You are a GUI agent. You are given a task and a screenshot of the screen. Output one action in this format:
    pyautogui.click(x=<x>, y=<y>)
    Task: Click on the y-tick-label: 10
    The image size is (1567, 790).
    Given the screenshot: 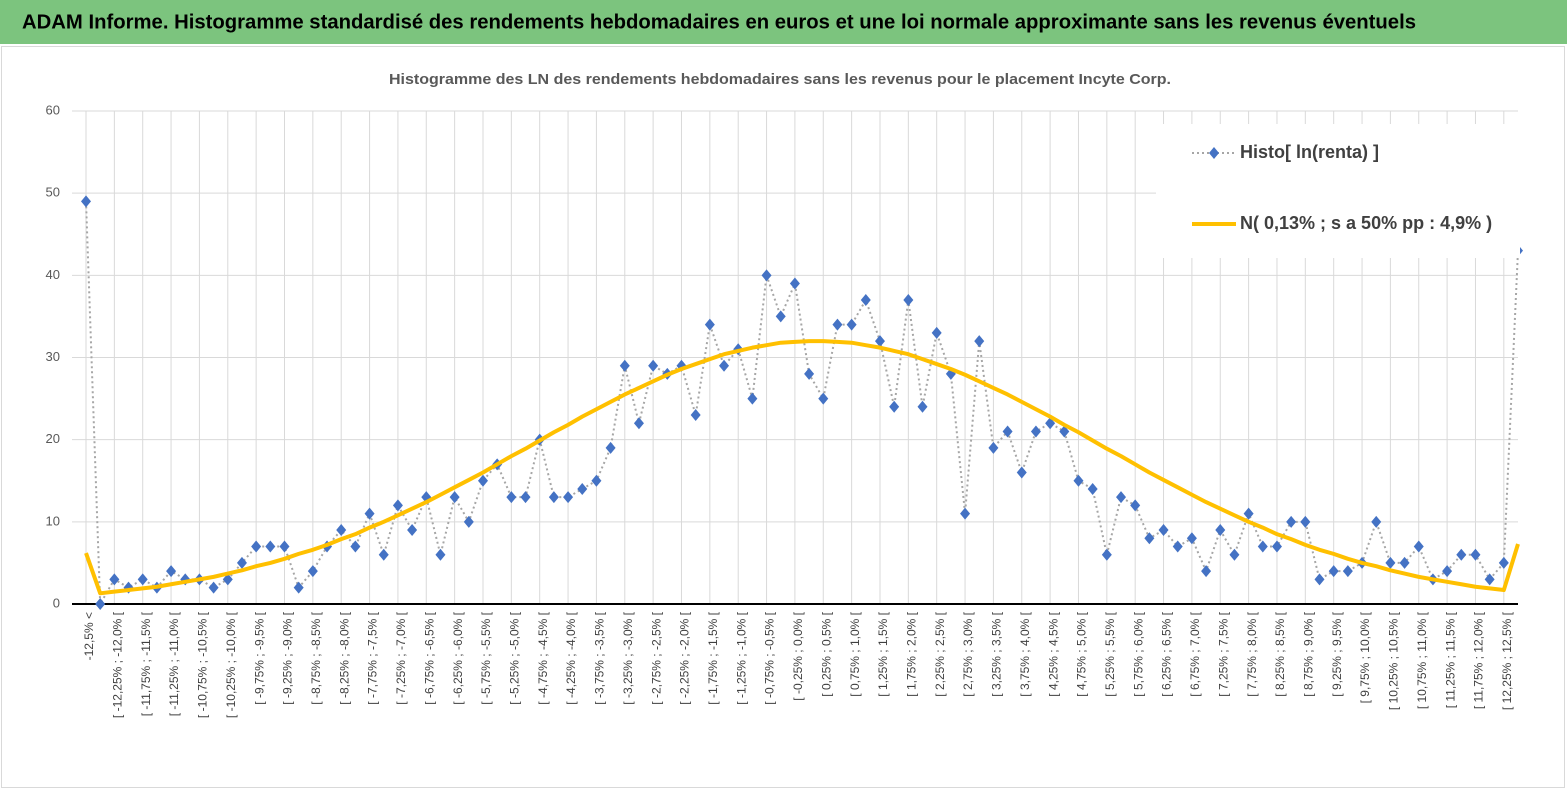 What is the action you would take?
    pyautogui.click(x=53, y=520)
    